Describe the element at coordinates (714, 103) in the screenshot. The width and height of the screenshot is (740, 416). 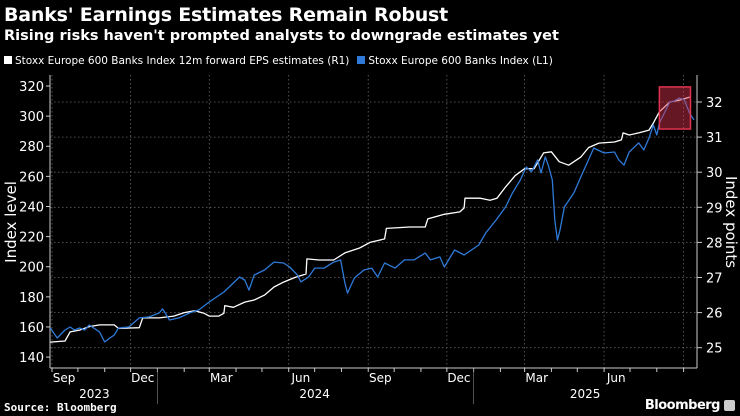
I see `y-tick-label-right: 32` at that location.